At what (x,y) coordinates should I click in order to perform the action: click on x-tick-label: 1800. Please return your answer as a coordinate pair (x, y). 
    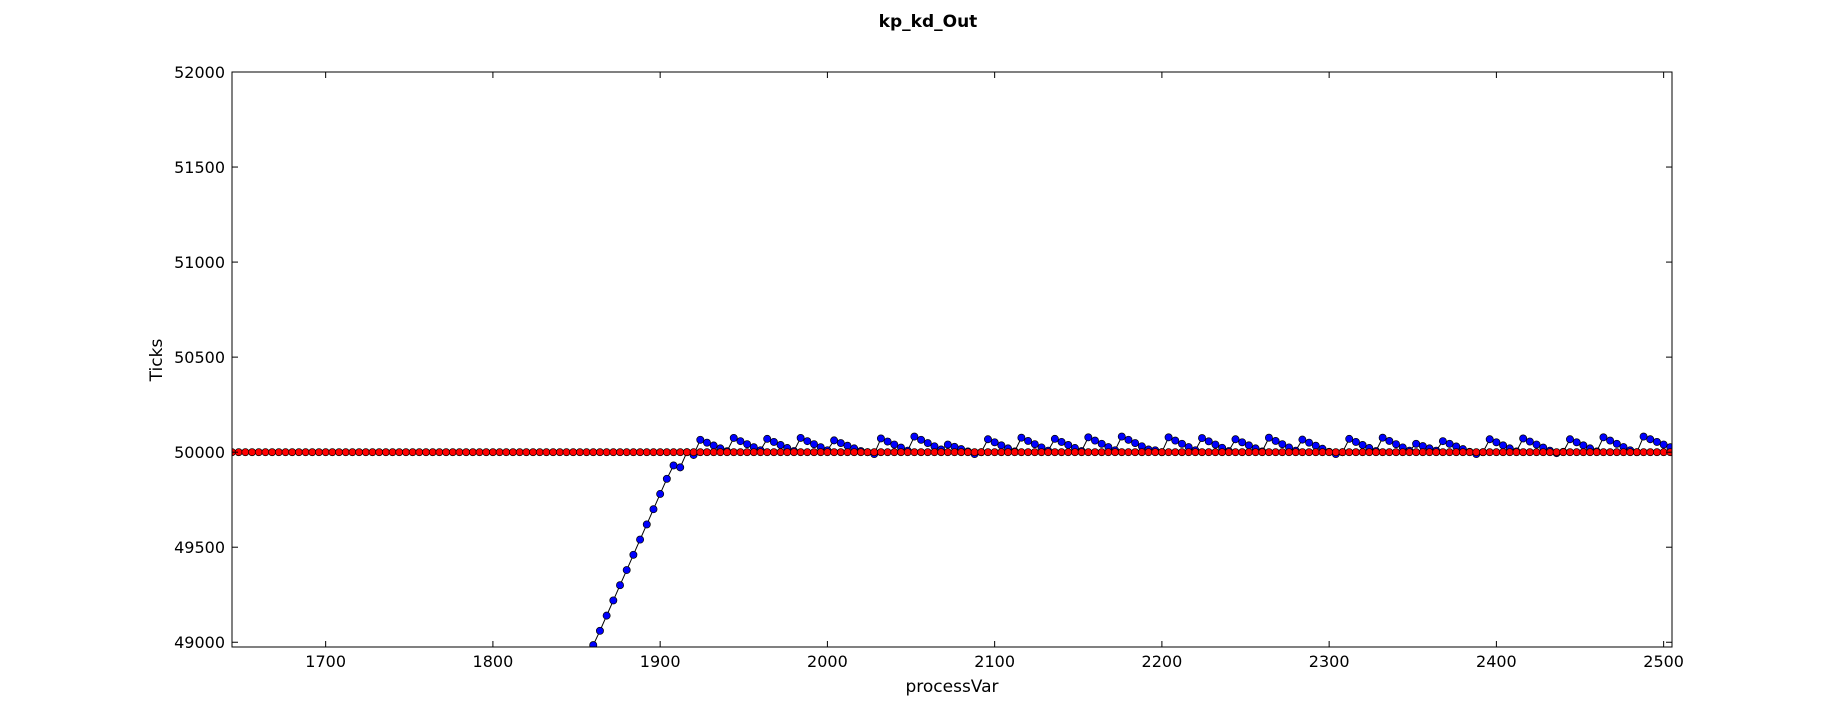
    Looking at the image, I should click on (493, 661).